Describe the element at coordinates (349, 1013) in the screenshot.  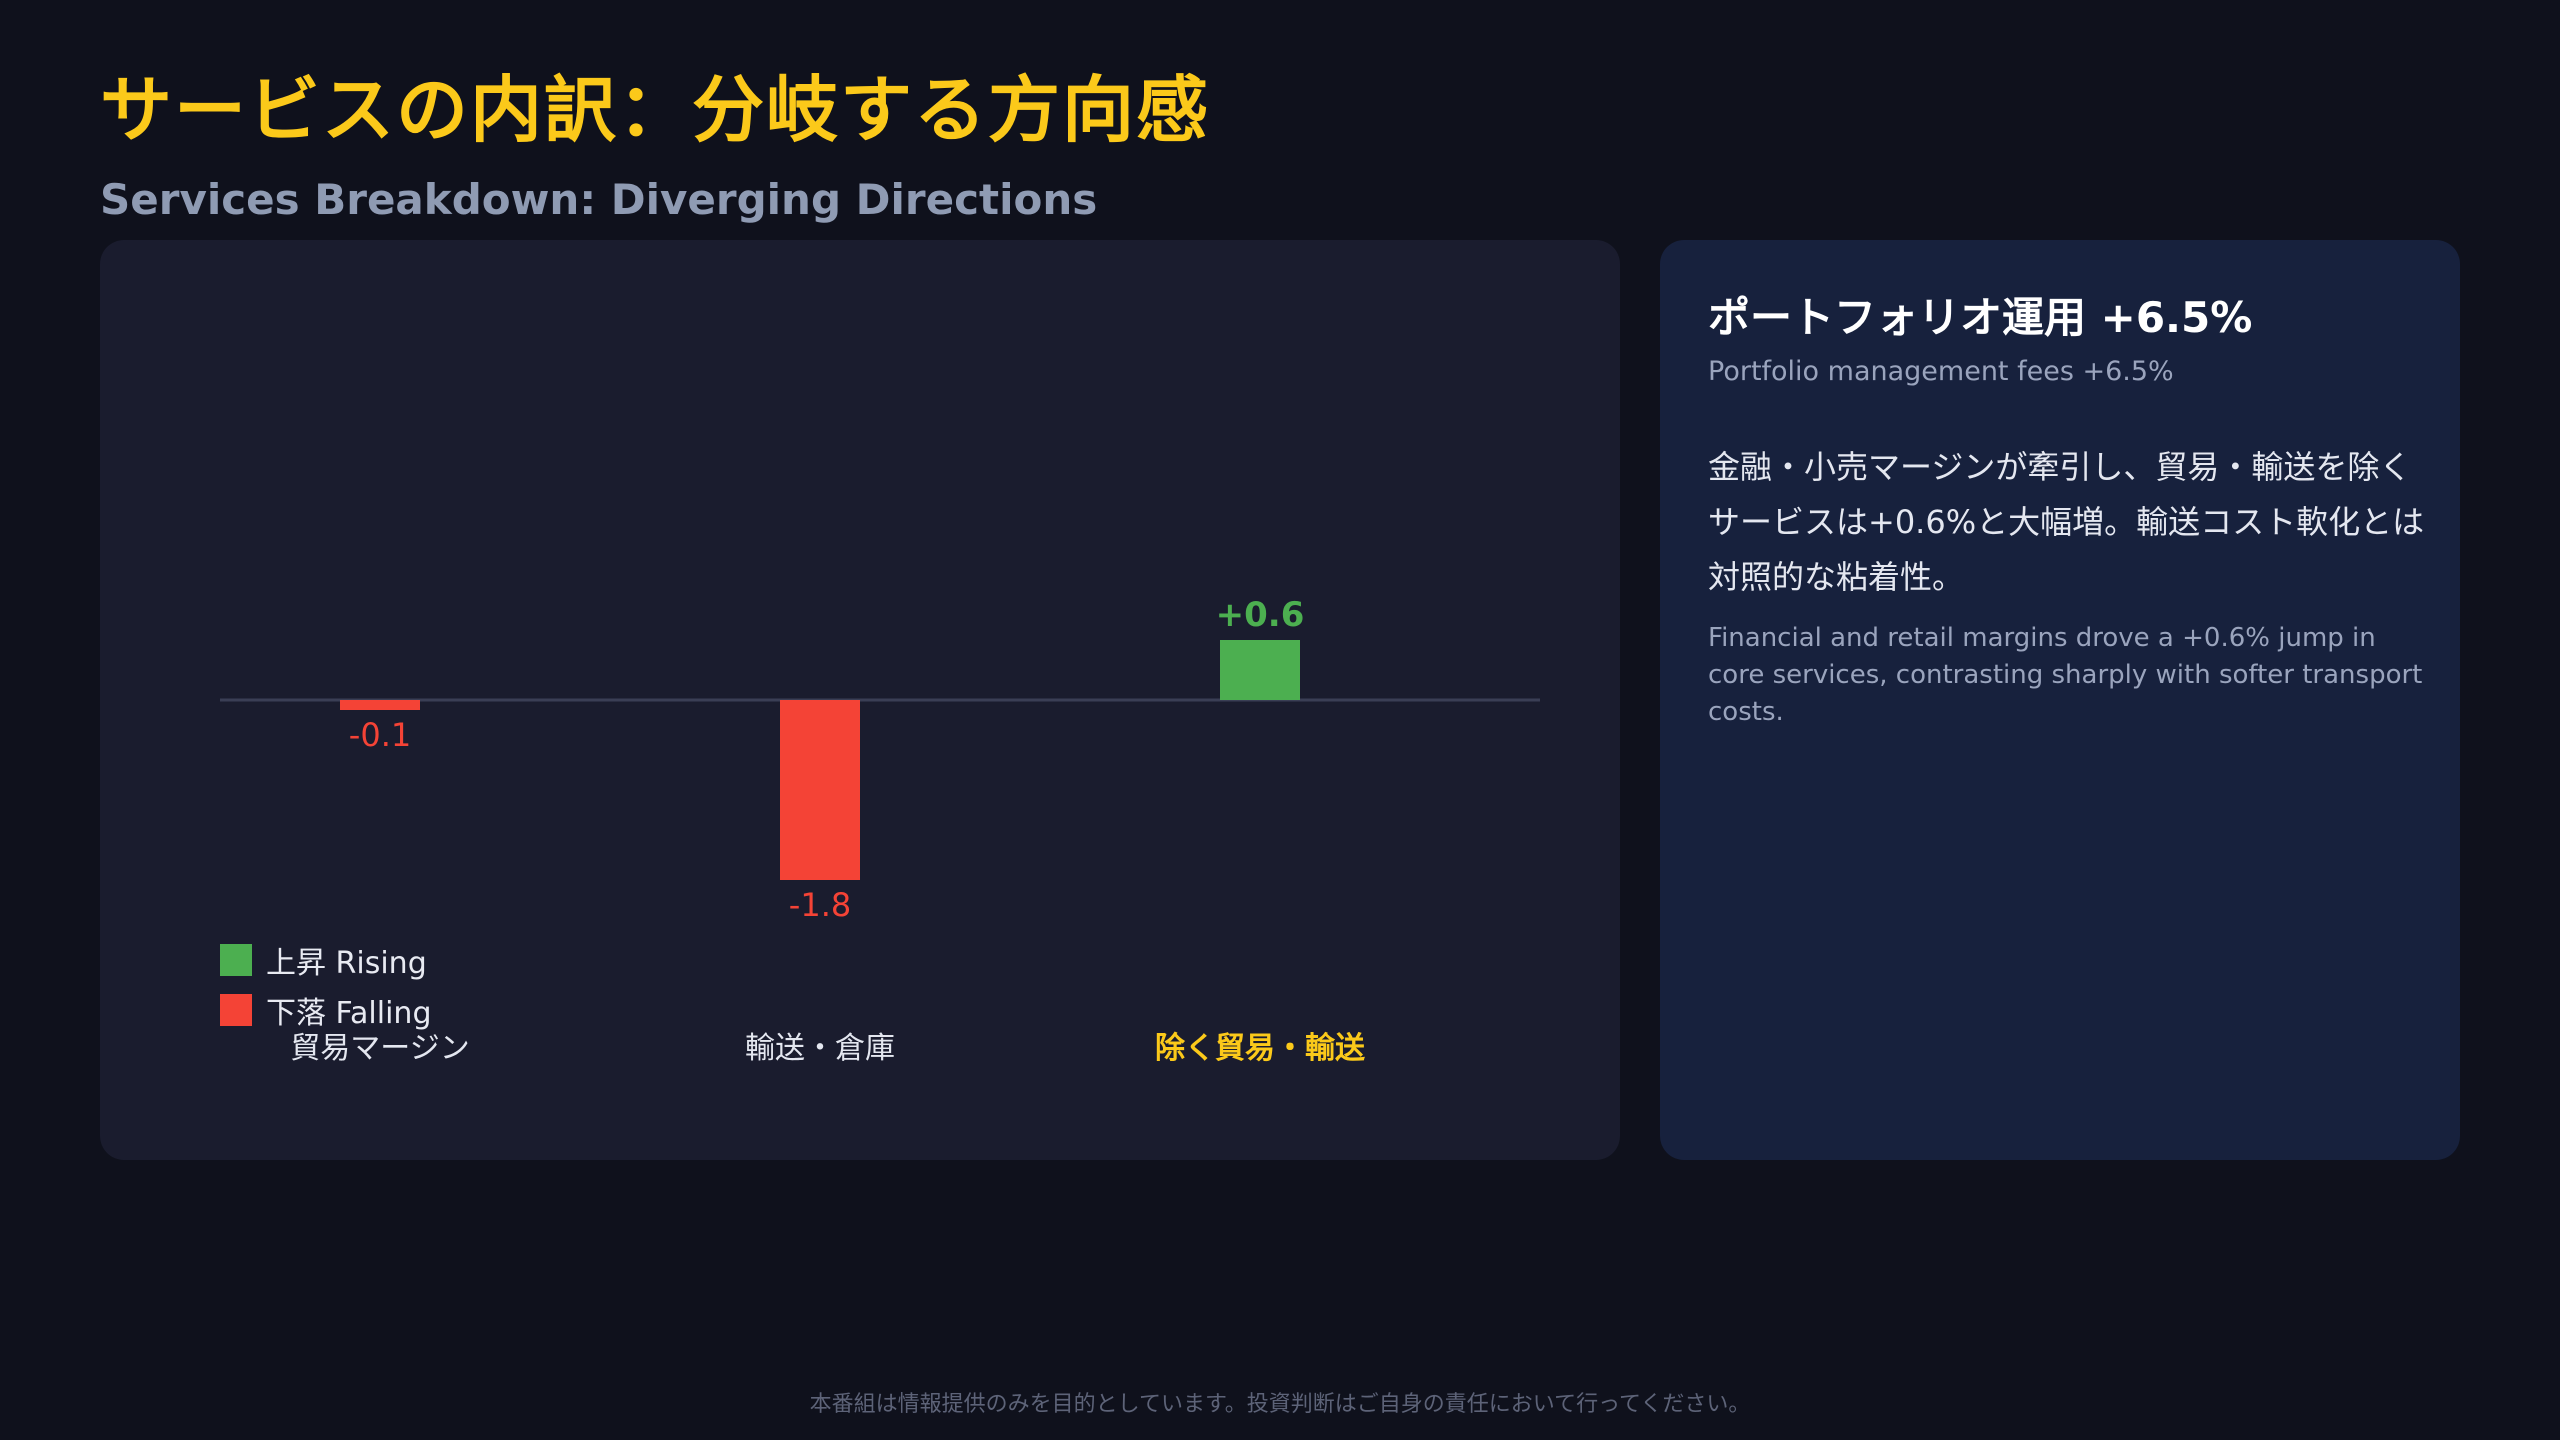
I see `legend-label-falling: 下落 Falling` at that location.